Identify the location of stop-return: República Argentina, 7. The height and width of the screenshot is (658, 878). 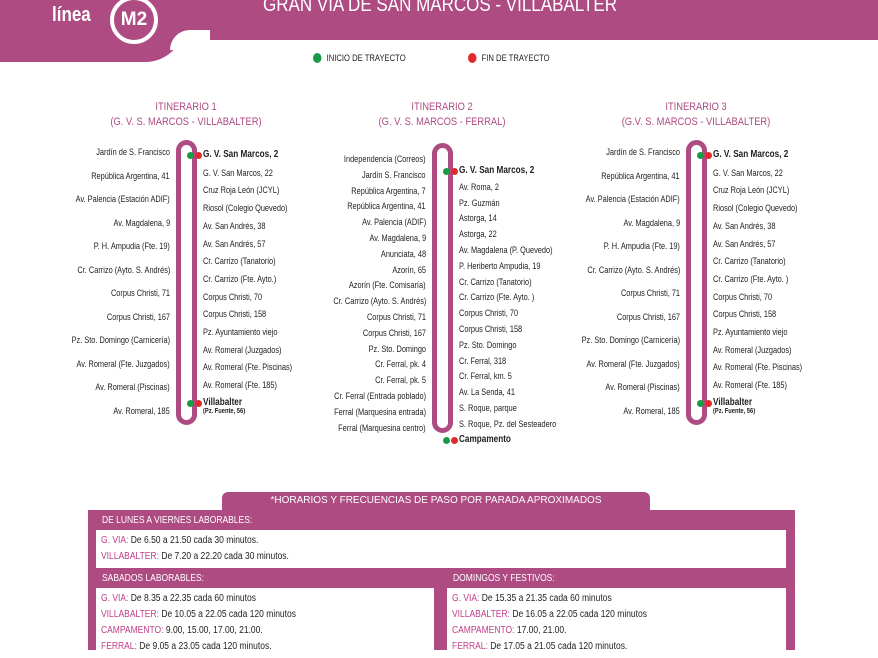
(388, 190).